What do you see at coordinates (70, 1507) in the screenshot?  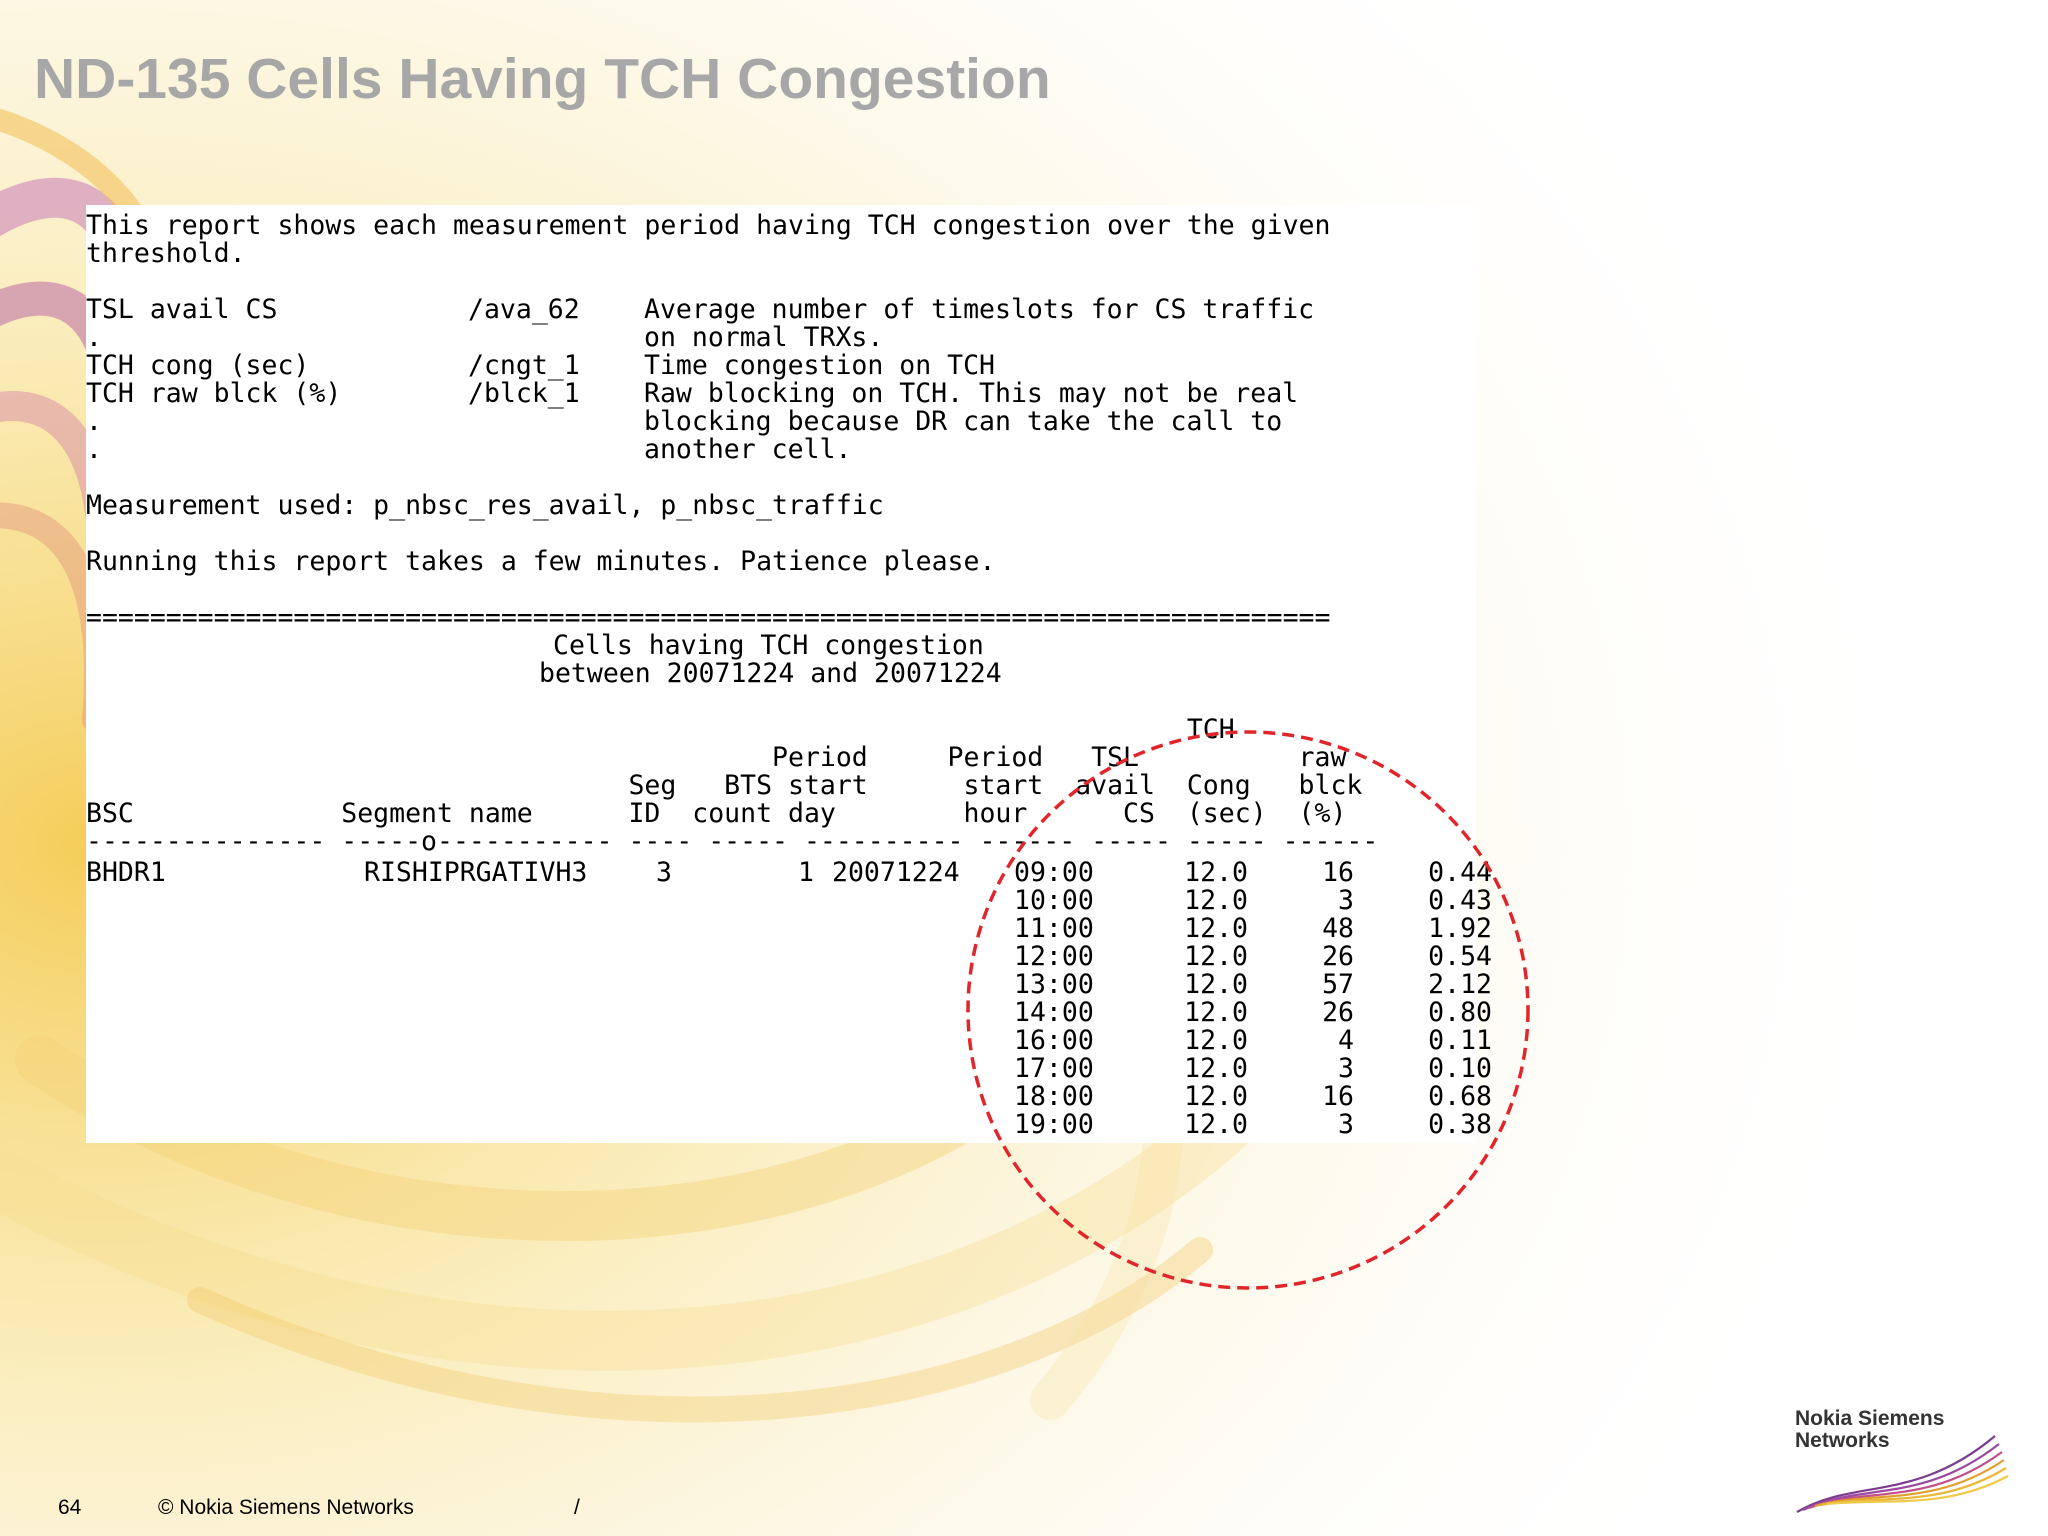 I see `page-number: 64` at bounding box center [70, 1507].